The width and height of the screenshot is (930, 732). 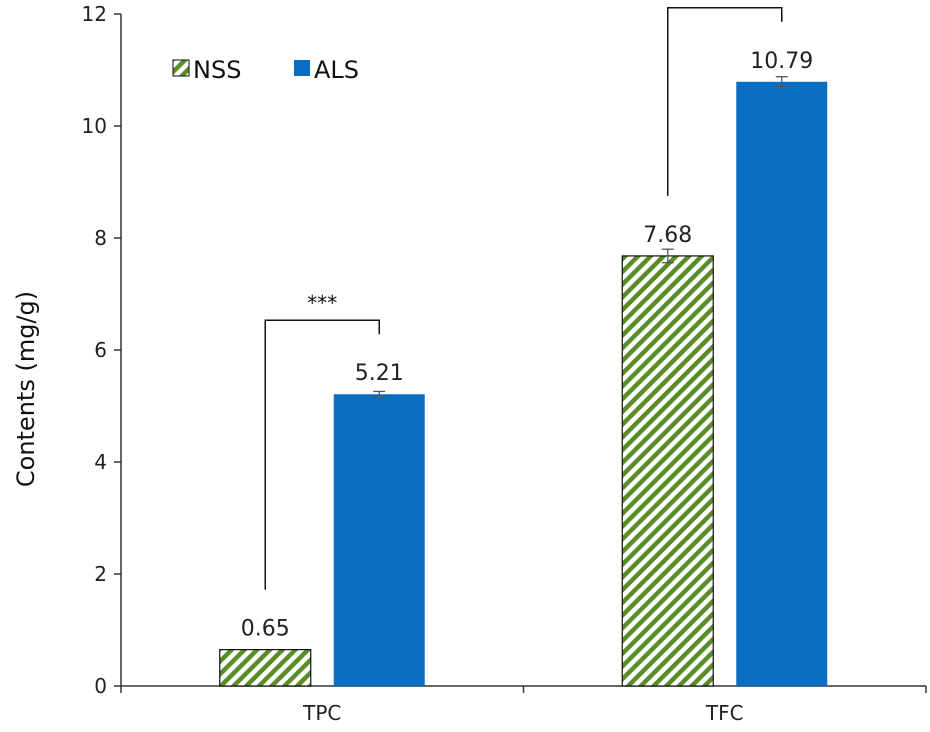 What do you see at coordinates (94, 14) in the screenshot?
I see `y-tick-label: 12` at bounding box center [94, 14].